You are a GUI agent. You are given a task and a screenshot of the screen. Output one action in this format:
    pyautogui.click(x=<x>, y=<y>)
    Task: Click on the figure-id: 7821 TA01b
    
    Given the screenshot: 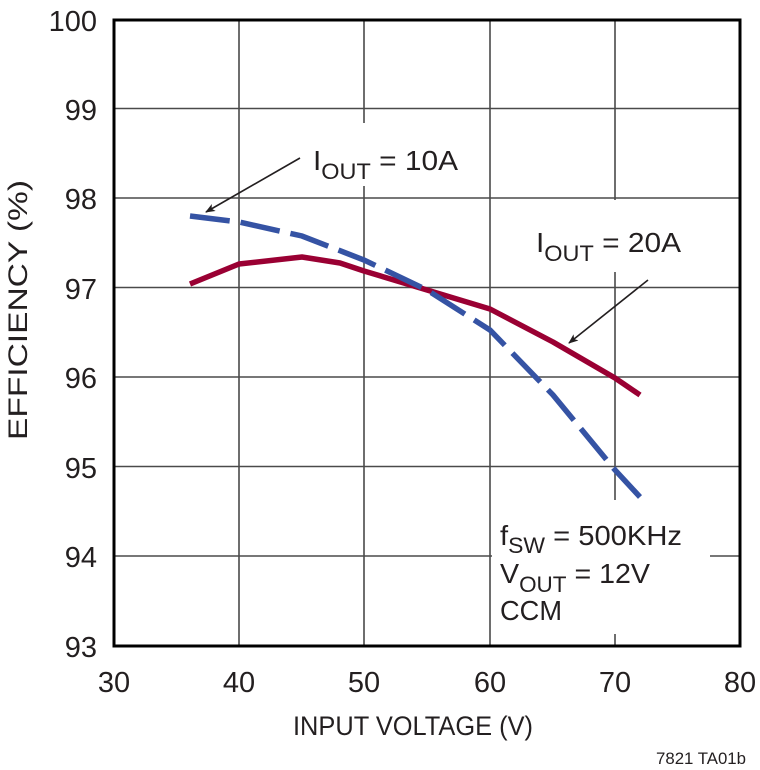 What is the action you would take?
    pyautogui.click(x=701, y=758)
    